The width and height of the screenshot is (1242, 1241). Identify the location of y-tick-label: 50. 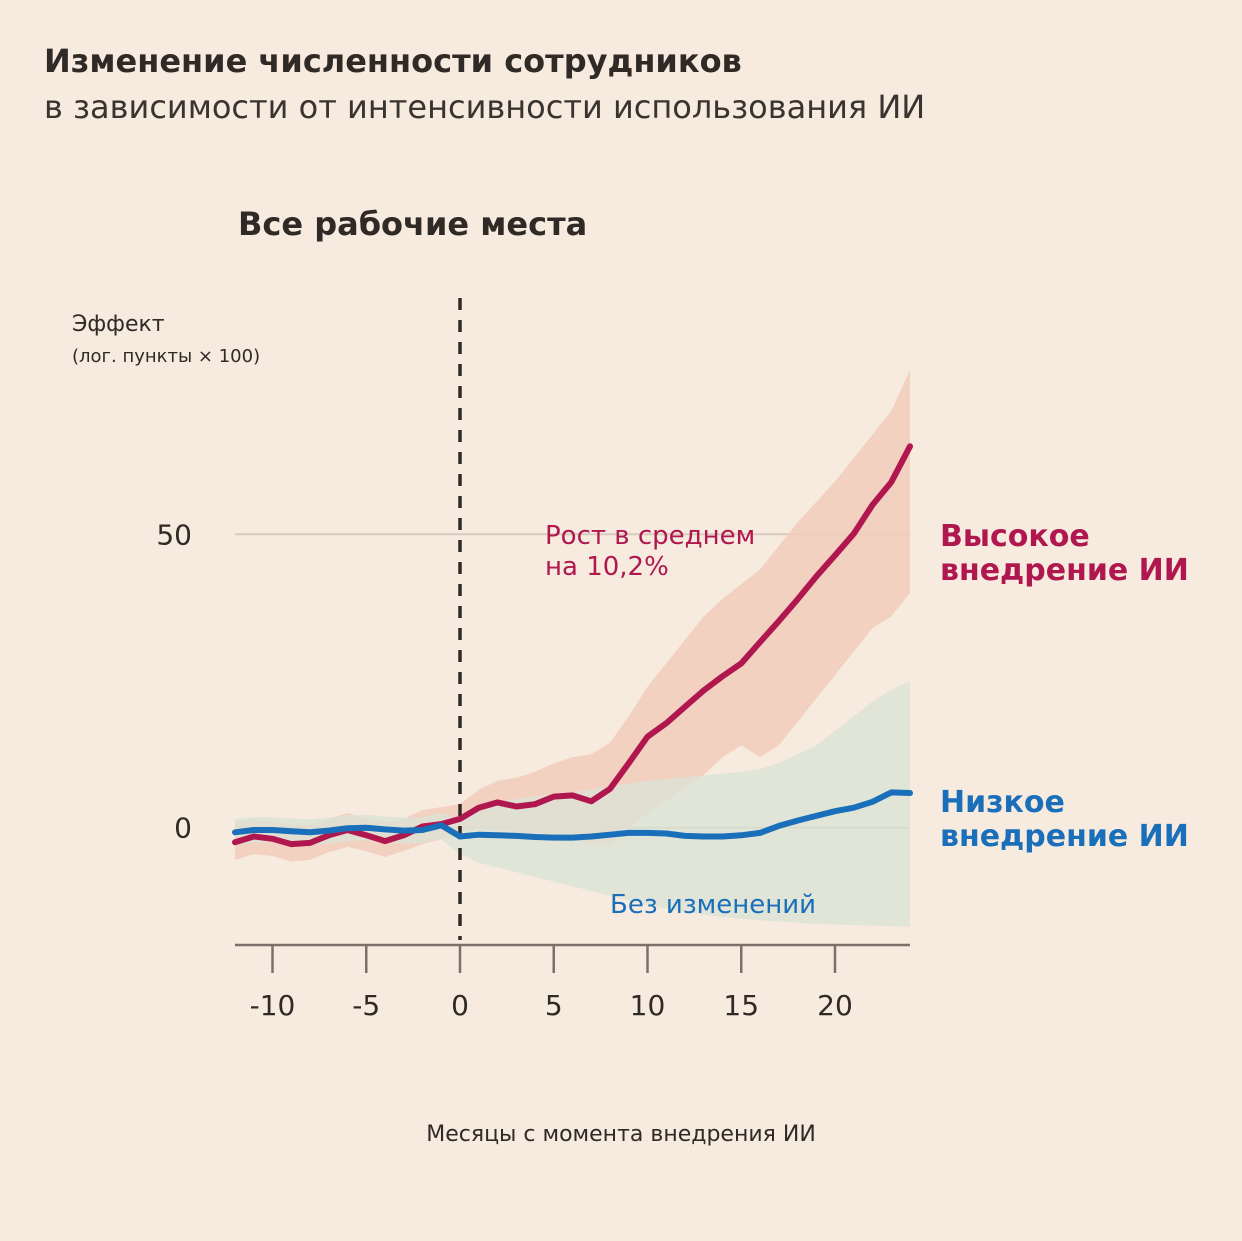
(174, 534).